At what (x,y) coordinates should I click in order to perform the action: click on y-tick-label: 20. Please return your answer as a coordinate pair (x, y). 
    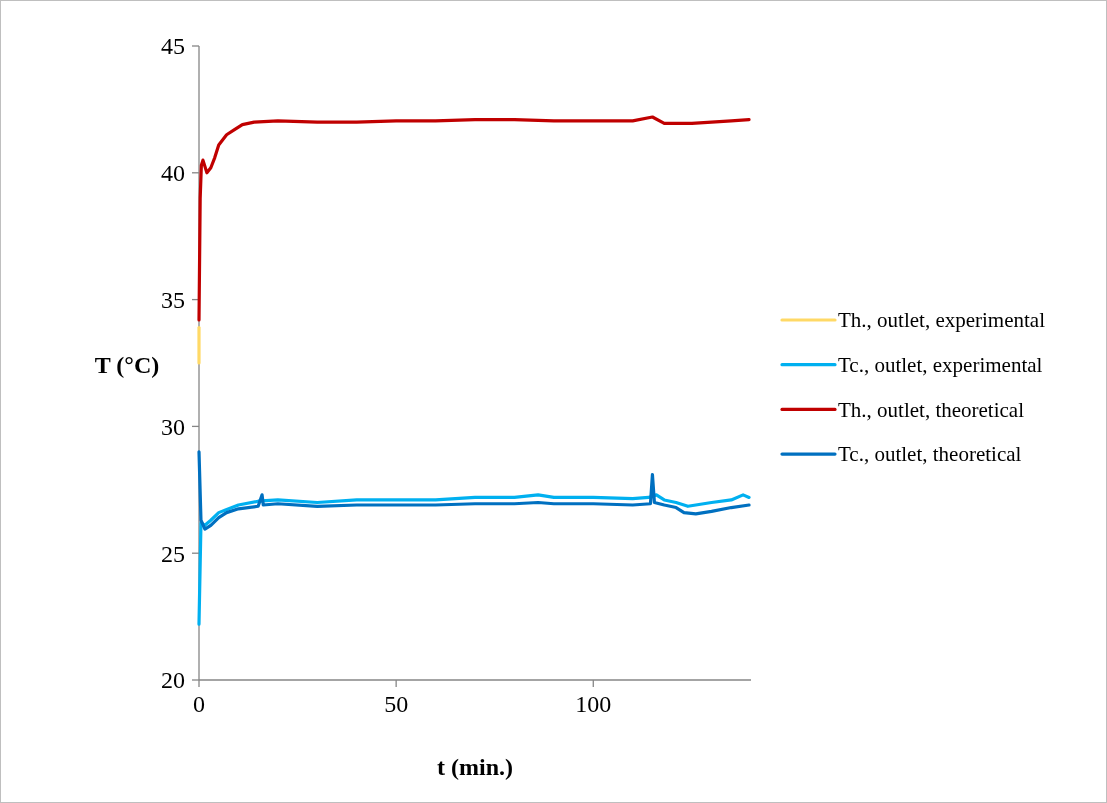
    Looking at the image, I should click on (173, 680).